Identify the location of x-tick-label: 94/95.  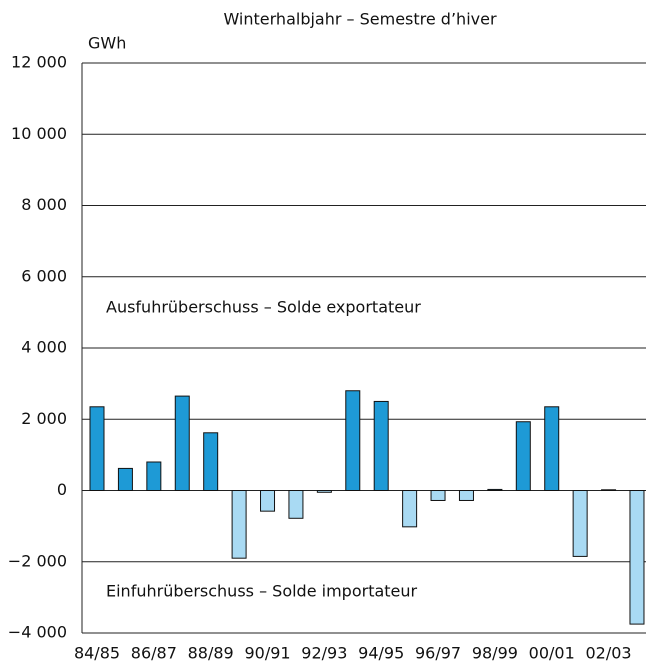
(381, 653).